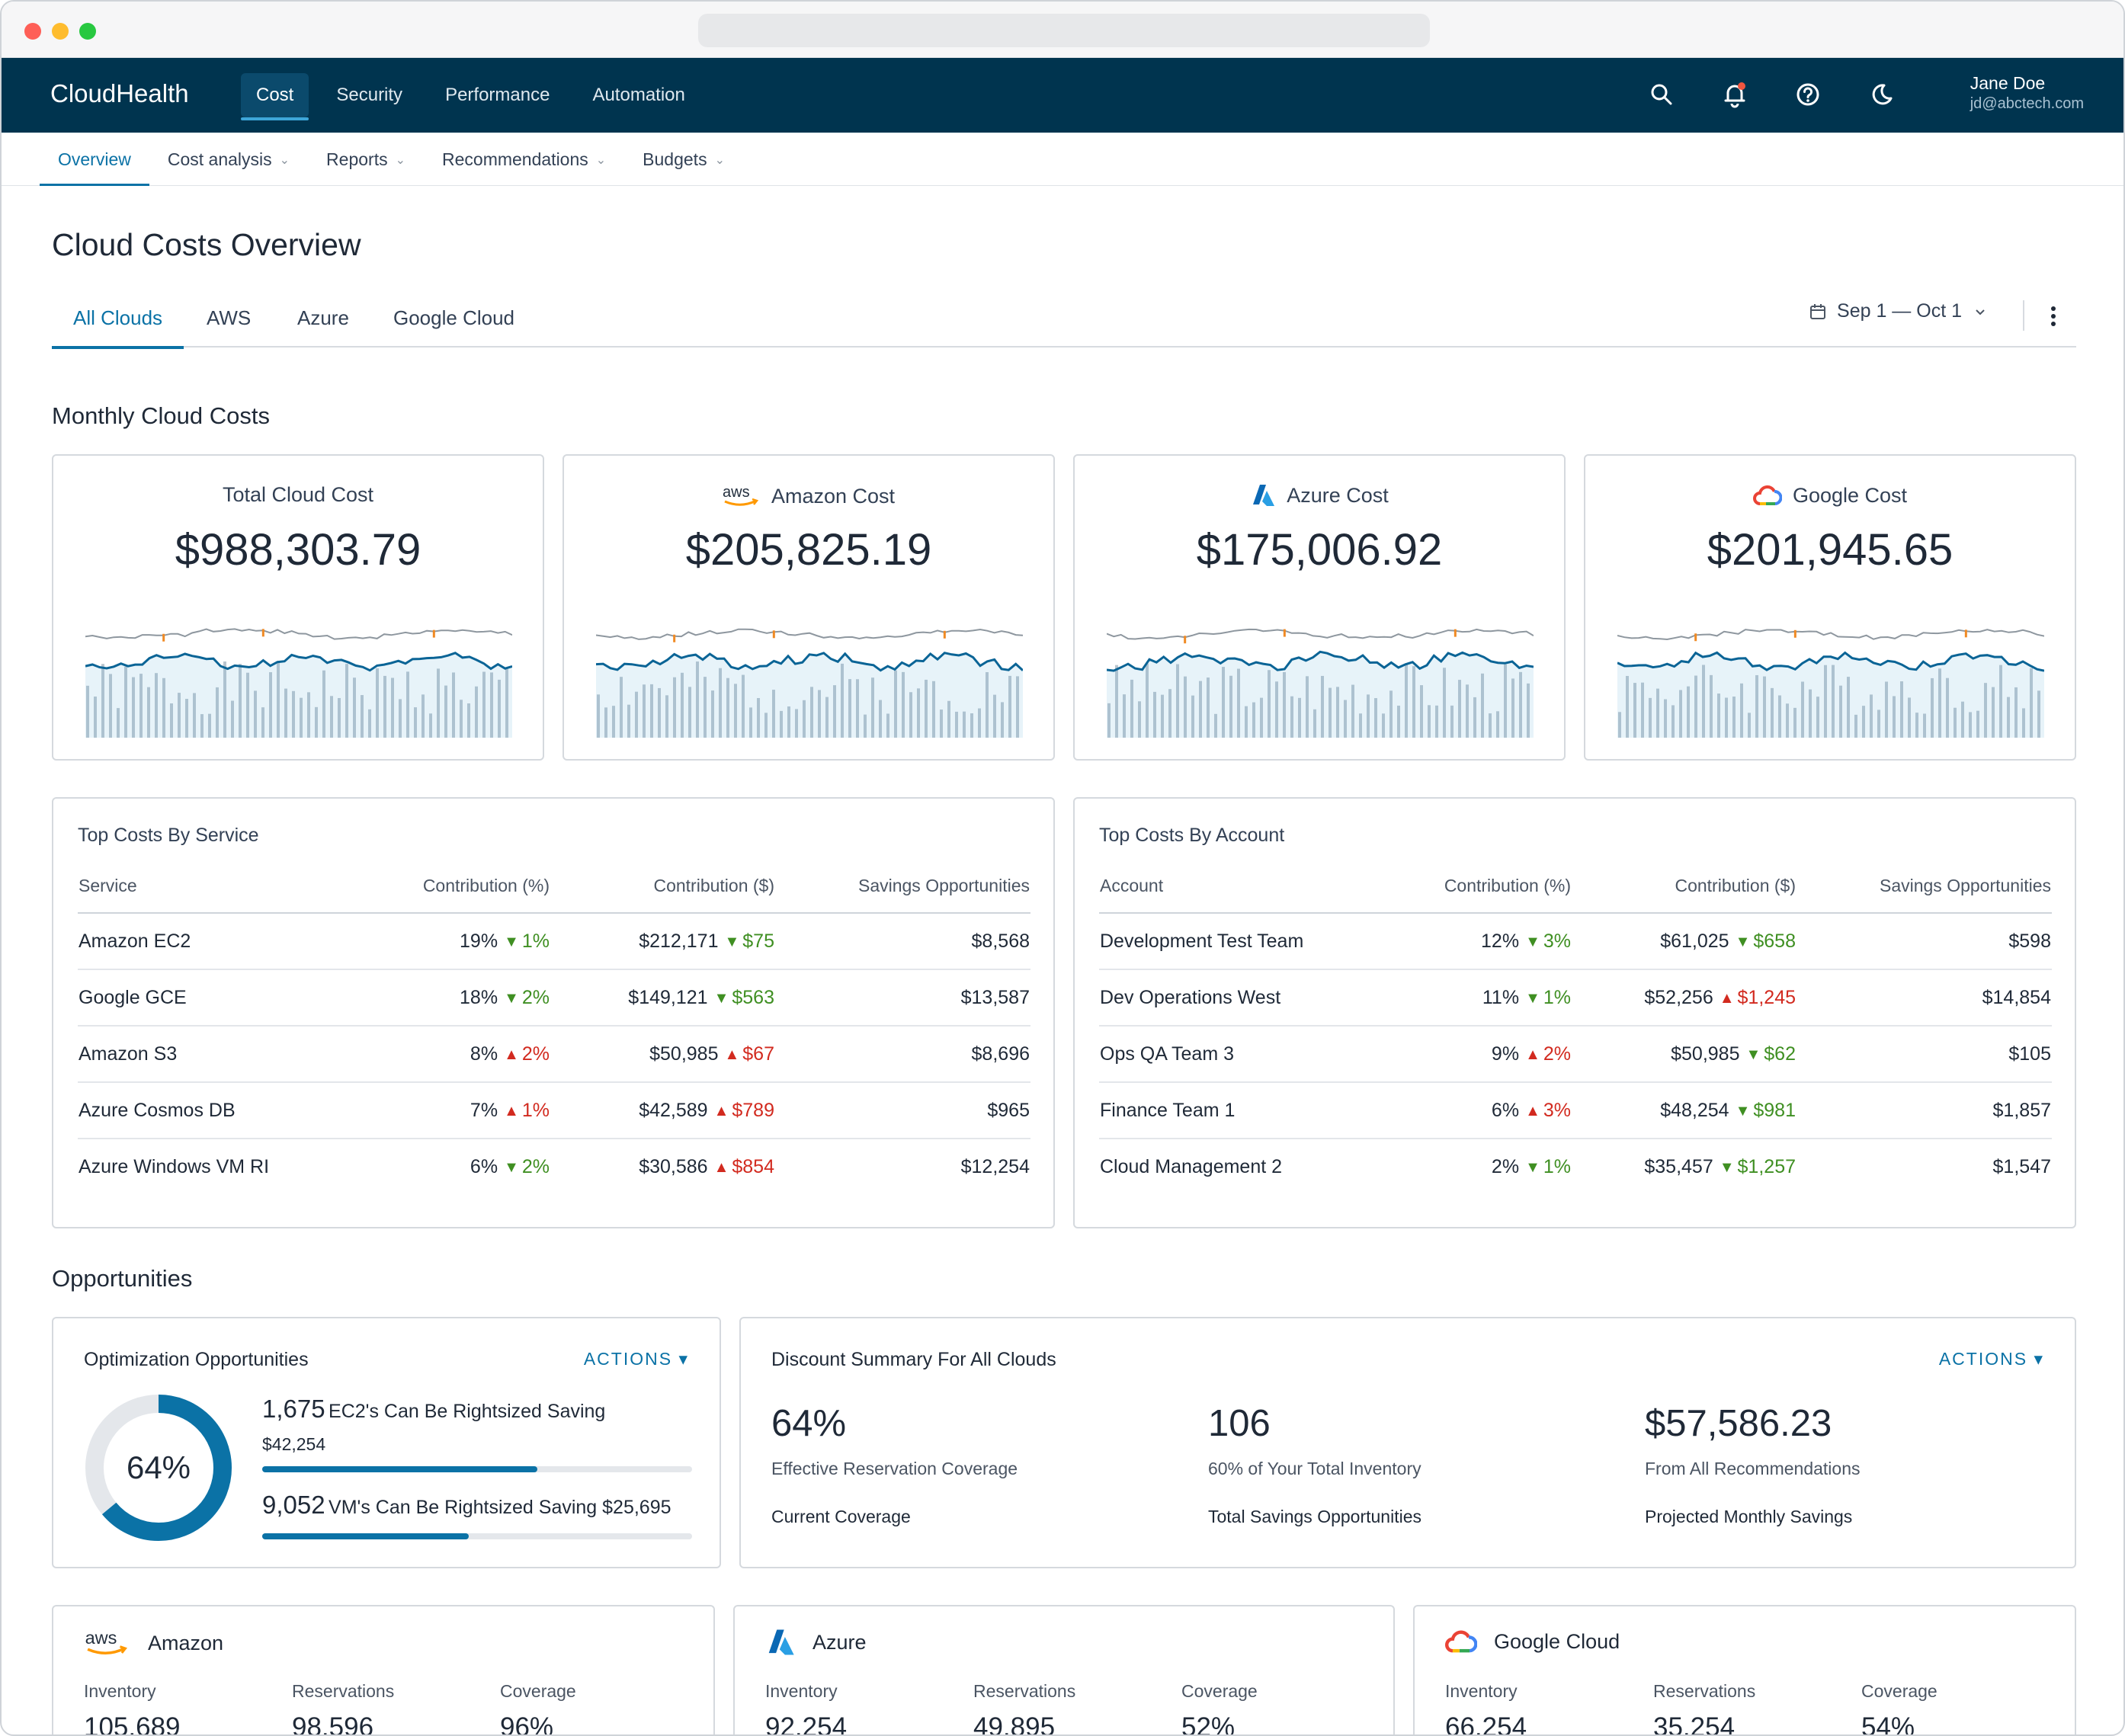  I want to click on tab-azure: Azure, so click(323, 317).